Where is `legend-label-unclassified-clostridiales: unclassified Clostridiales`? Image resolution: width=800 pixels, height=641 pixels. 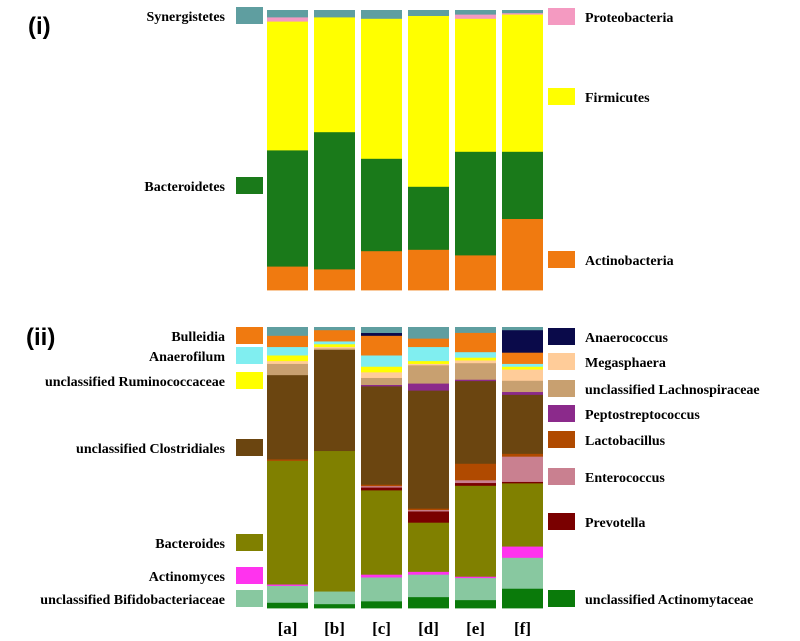 legend-label-unclassified-clostridiales: unclassified Clostridiales is located at coordinates (151, 449).